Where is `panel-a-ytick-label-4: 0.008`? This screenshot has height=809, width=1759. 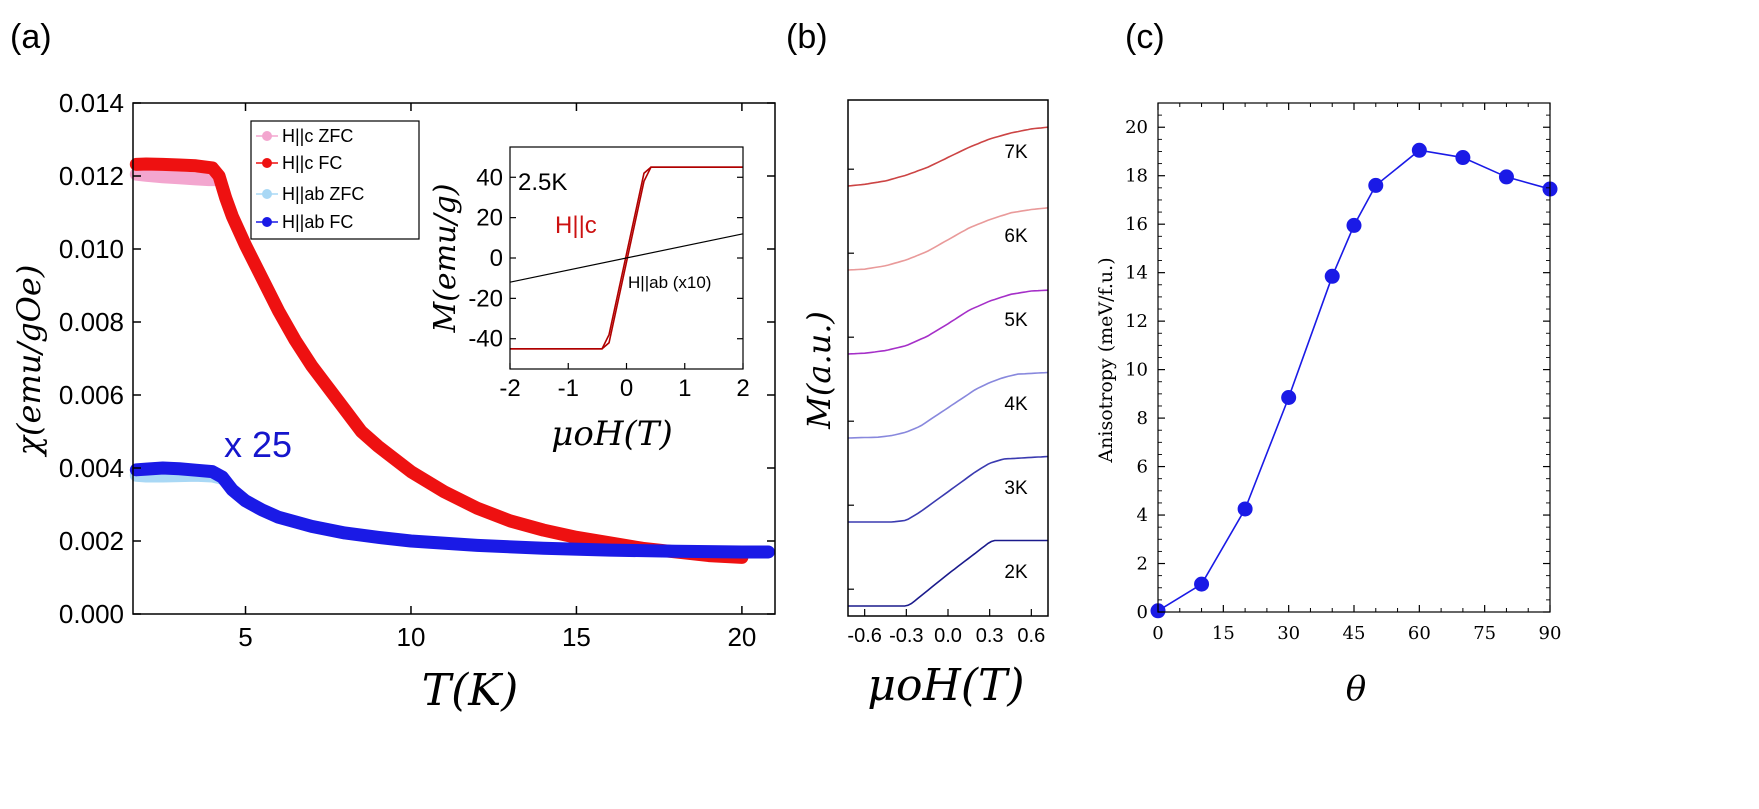 panel-a-ytick-label-4: 0.008 is located at coordinates (91, 322).